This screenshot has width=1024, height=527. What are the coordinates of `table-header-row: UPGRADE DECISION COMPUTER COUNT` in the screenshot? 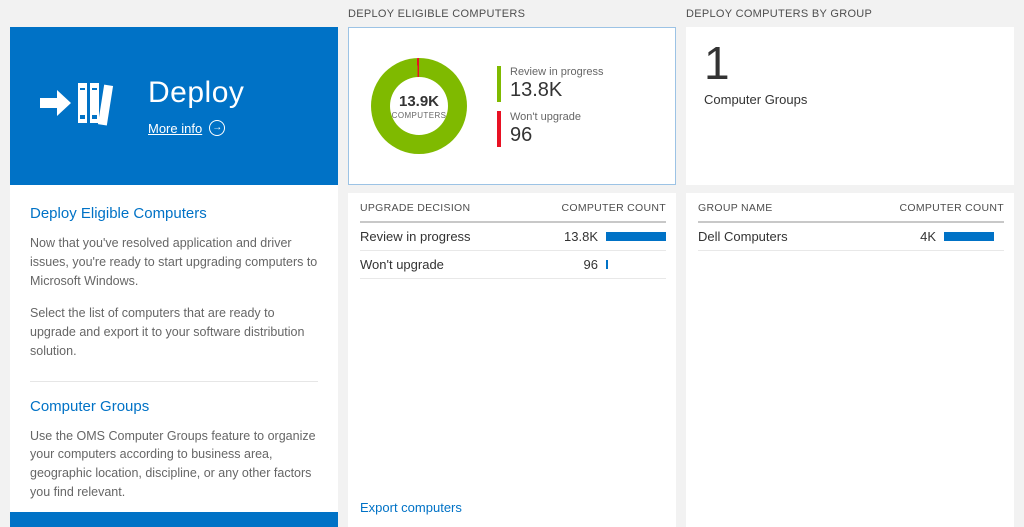 It's located at (513, 208).